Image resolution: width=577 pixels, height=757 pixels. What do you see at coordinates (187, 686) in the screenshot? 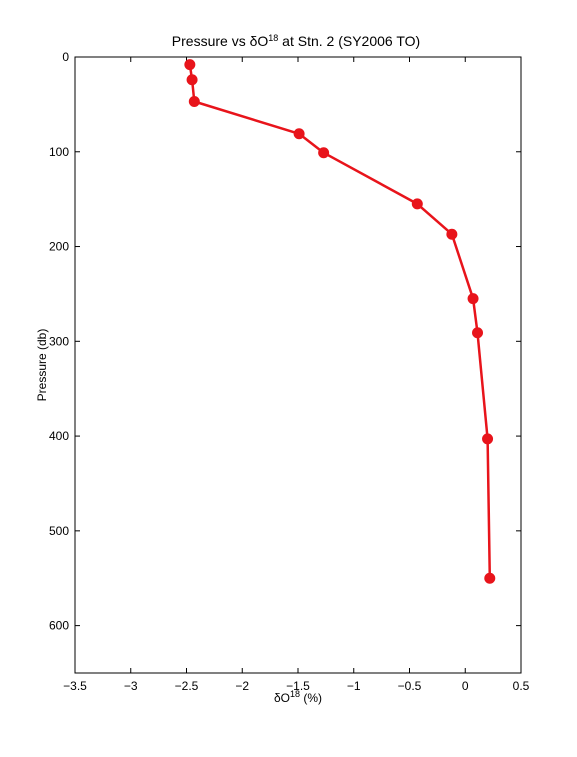
I see `x-tick-label: −2.5` at bounding box center [187, 686].